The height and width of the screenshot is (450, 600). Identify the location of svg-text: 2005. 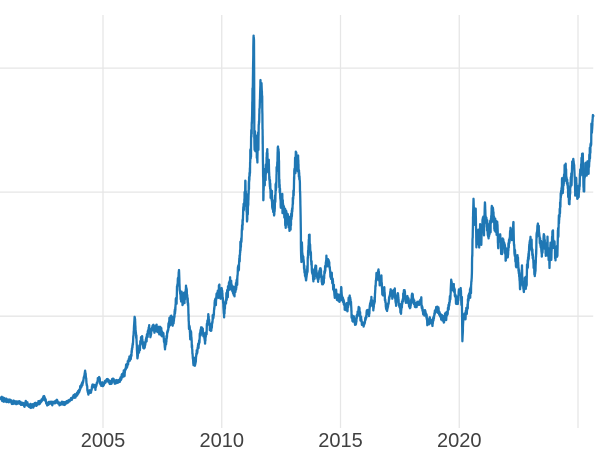
(103, 440).